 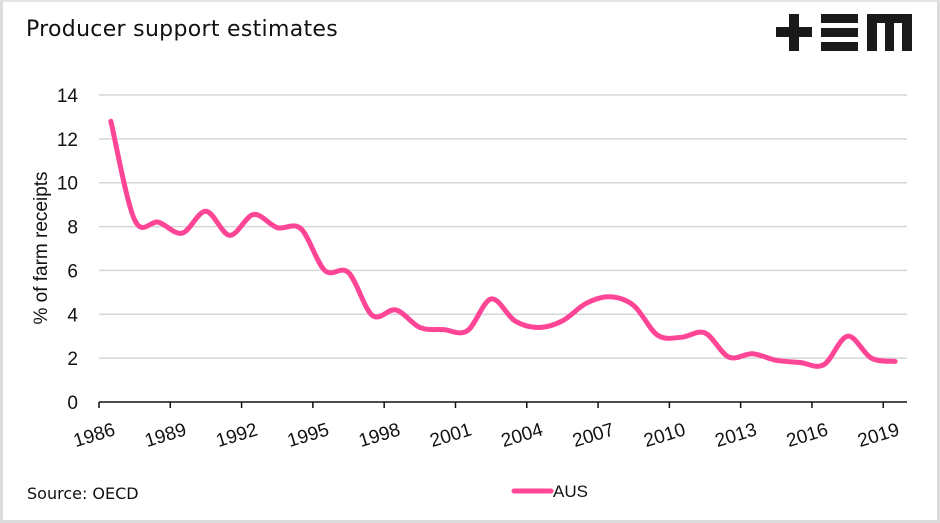 What do you see at coordinates (372, 315) in the screenshot?
I see `data-point-1997` at bounding box center [372, 315].